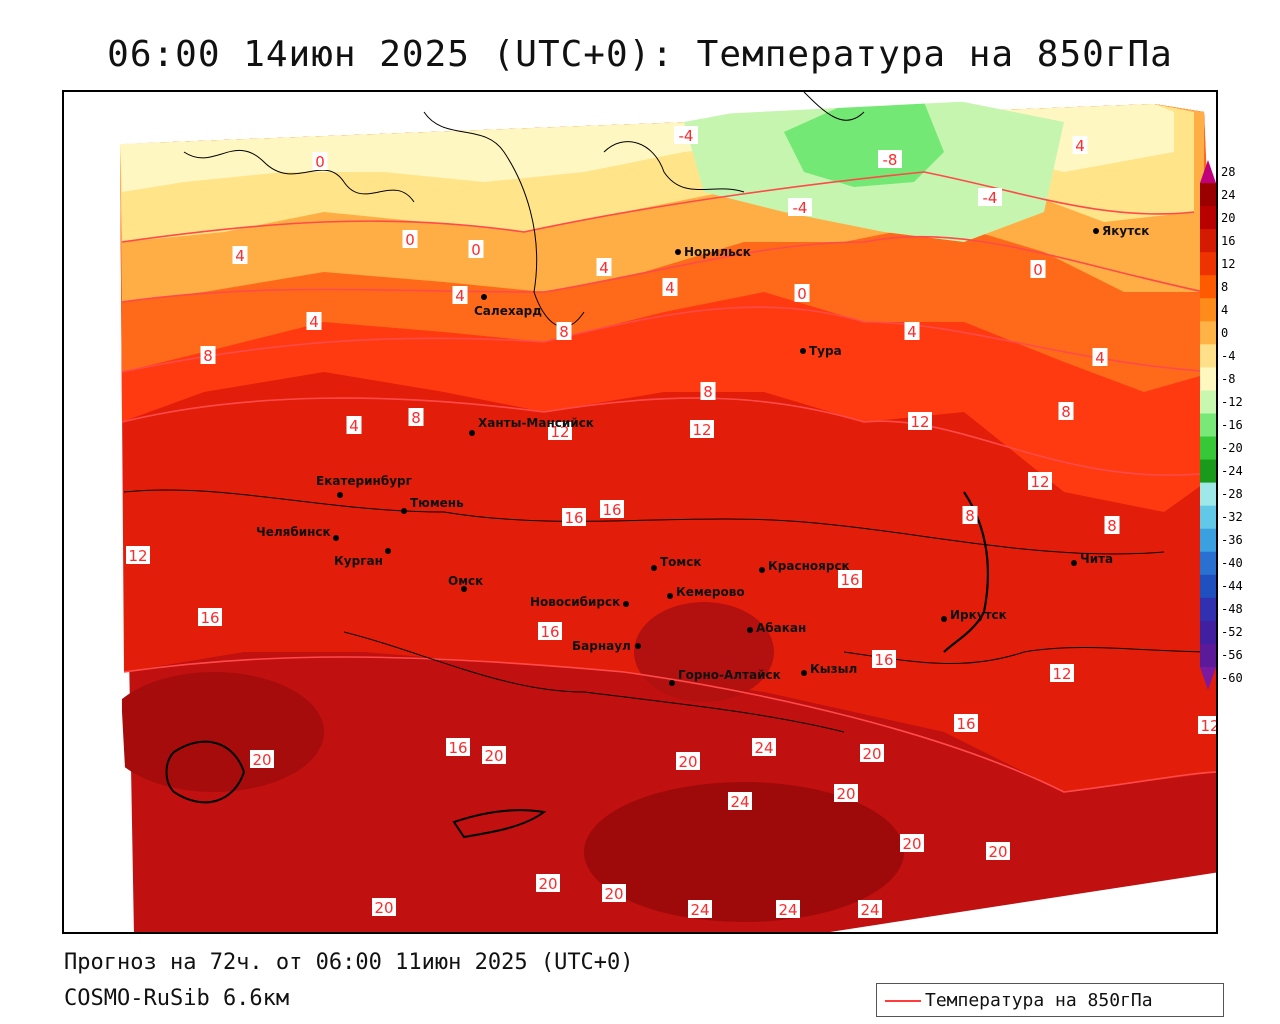 This screenshot has width=1280, height=1024. I want to click on city-label: Томск, so click(681, 562).